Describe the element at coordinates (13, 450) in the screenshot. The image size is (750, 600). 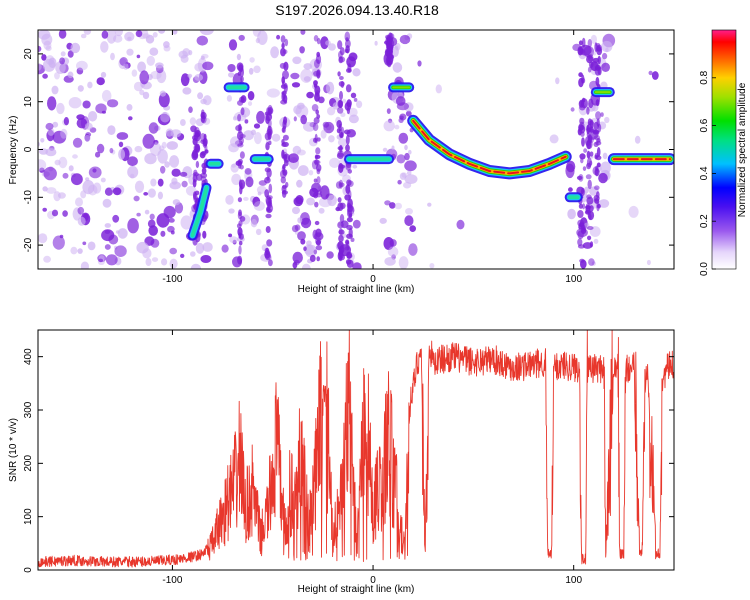
I see `snr-y-axis-label: SNR (10 * v/v)` at that location.